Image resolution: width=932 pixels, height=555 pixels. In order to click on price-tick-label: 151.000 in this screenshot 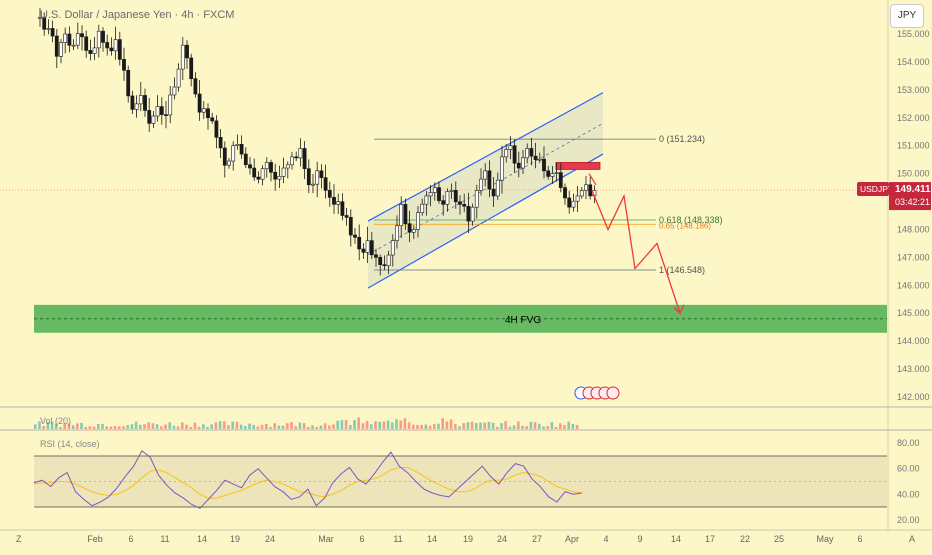, I will do `click(913, 146)`.